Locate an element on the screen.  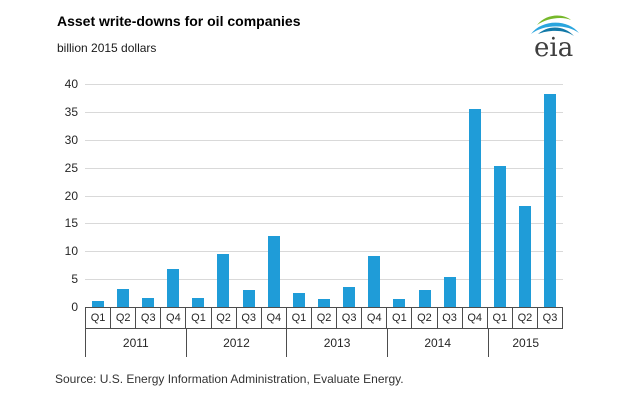
bar-2011-Q2 is located at coordinates (122, 298).